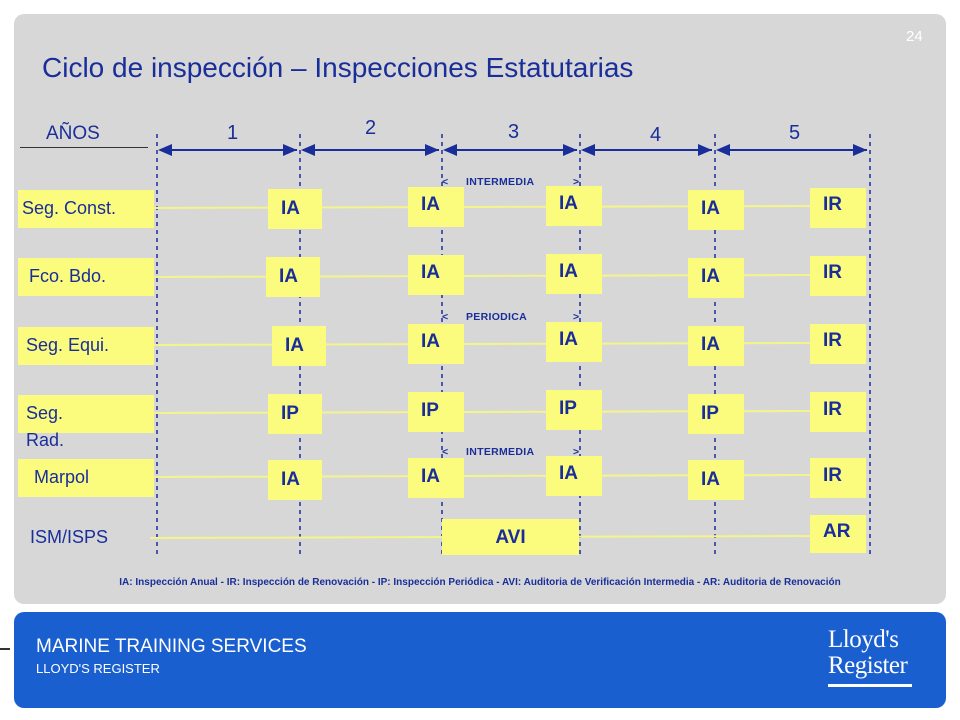 Image resolution: width=960 pixels, height=720 pixels. What do you see at coordinates (576, 182) in the screenshot?
I see `note-right-bracket-1: >` at bounding box center [576, 182].